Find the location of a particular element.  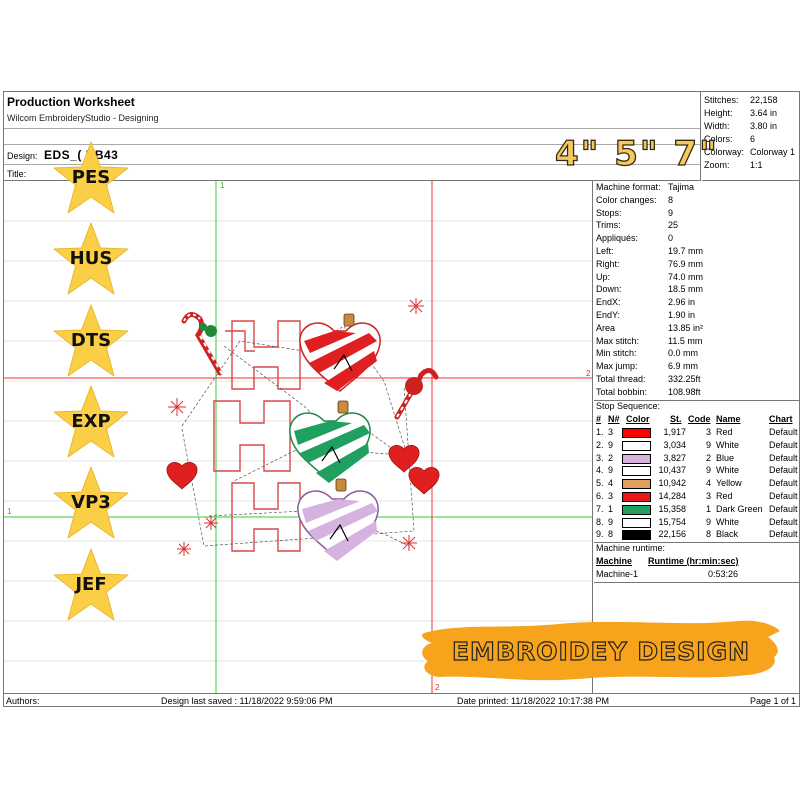

date-printed: Date printed: 11/18/2022 10:17:38 PM is located at coordinates (533, 701).